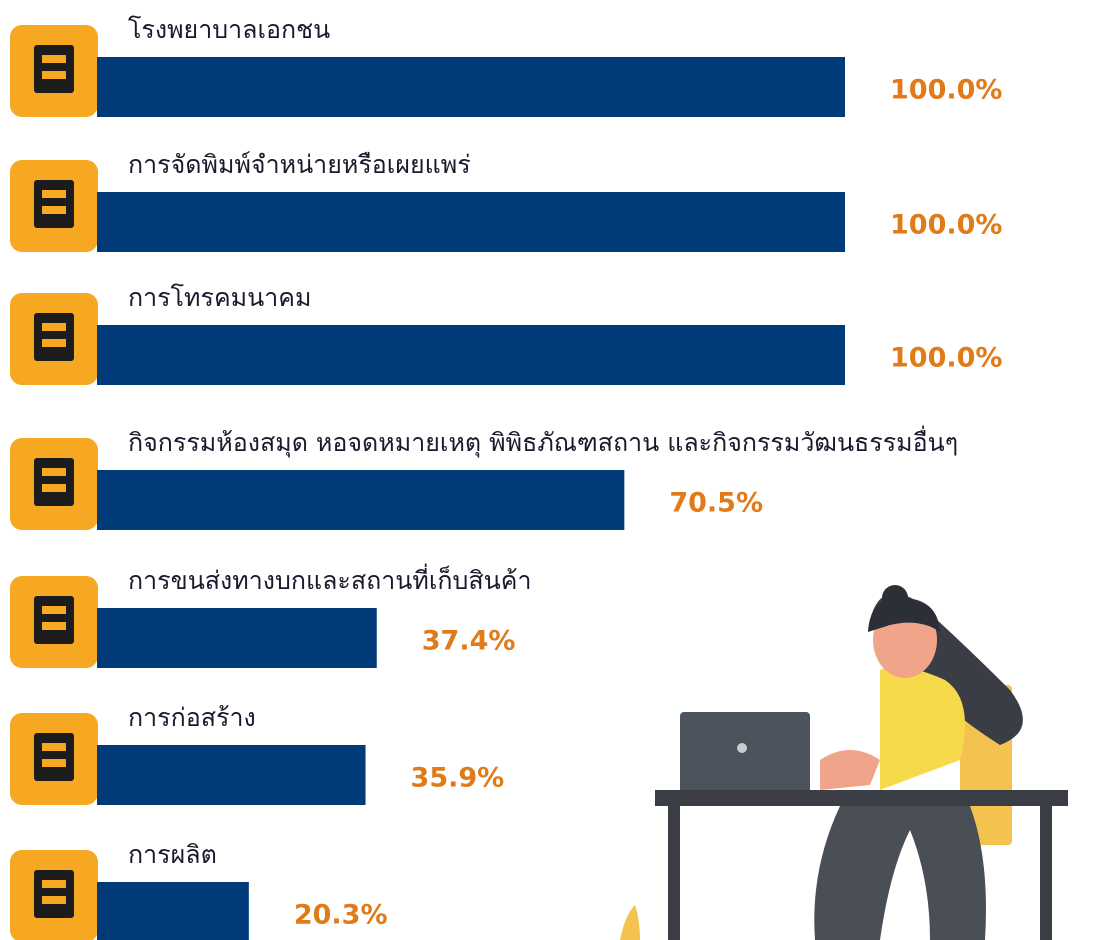  I want to click on value-label: 20.3%, so click(341, 915).